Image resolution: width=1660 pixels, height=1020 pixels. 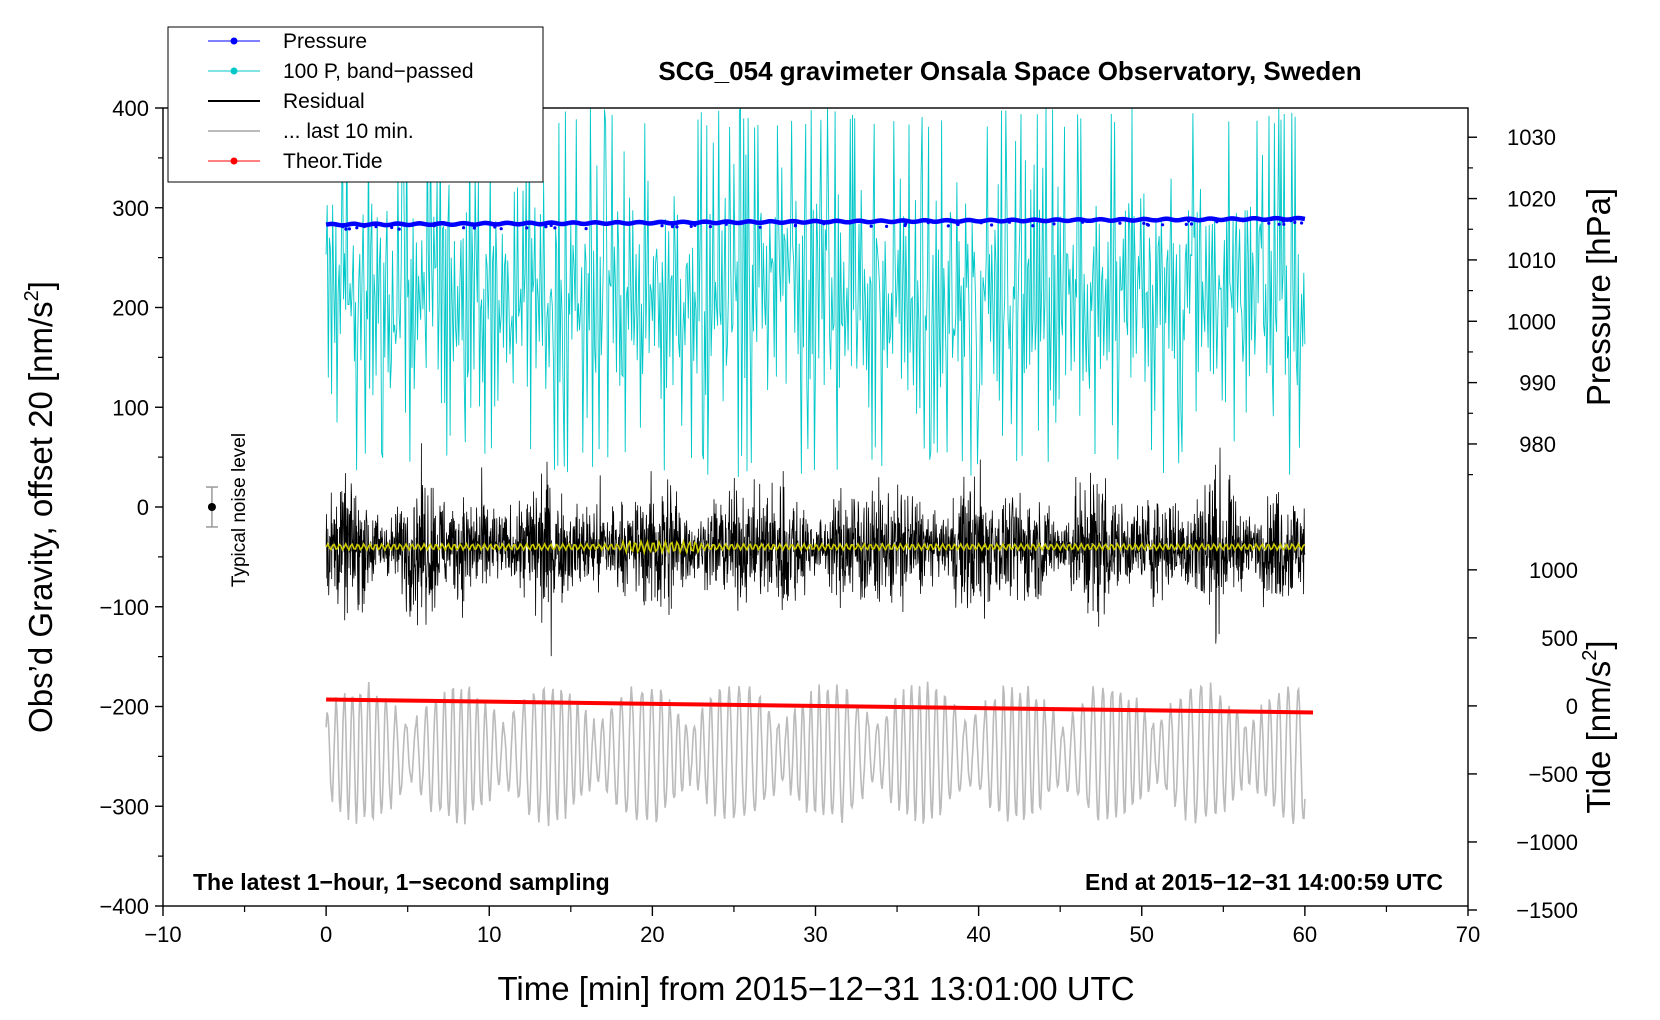 What do you see at coordinates (40, 507) in the screenshot?
I see `y-axis-label-left: Obs’d Gravity, offset 20 [nm/s2]` at bounding box center [40, 507].